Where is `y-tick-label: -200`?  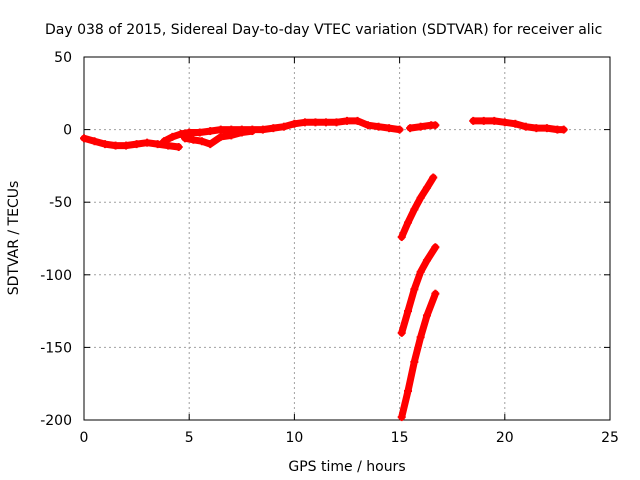 y-tick-label: -200 is located at coordinates (56, 421).